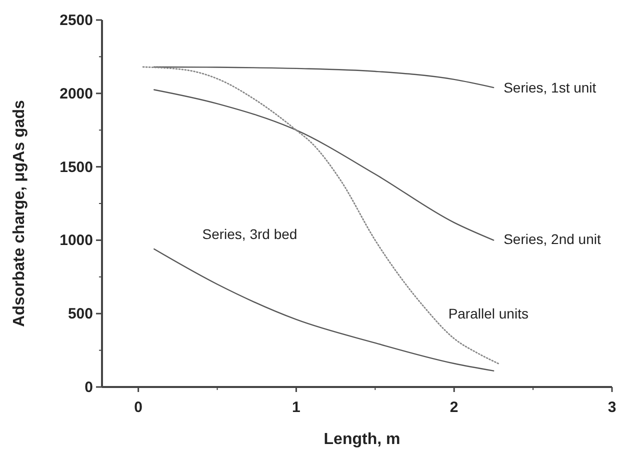 The height and width of the screenshot is (454, 629). I want to click on y-tick-label: 1000, so click(76, 241).